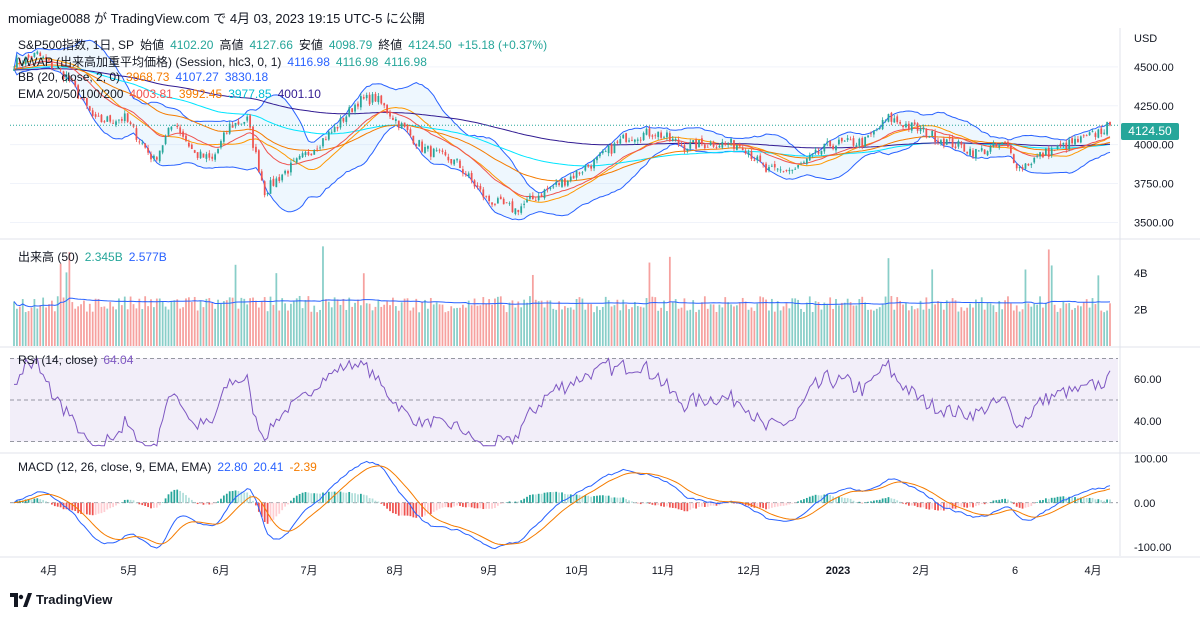 This screenshot has width=1200, height=618. I want to click on x-tick-label: 11月, so click(663, 571).